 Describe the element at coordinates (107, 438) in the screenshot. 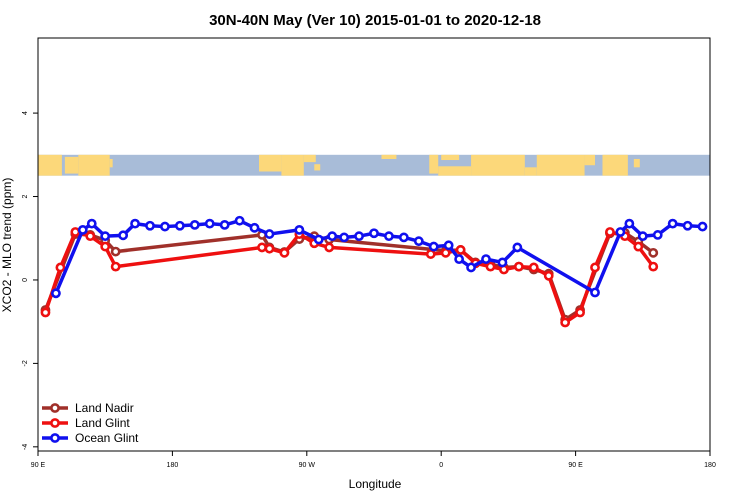

I see `legend-label-ocean-glint: Ocean Glint` at that location.